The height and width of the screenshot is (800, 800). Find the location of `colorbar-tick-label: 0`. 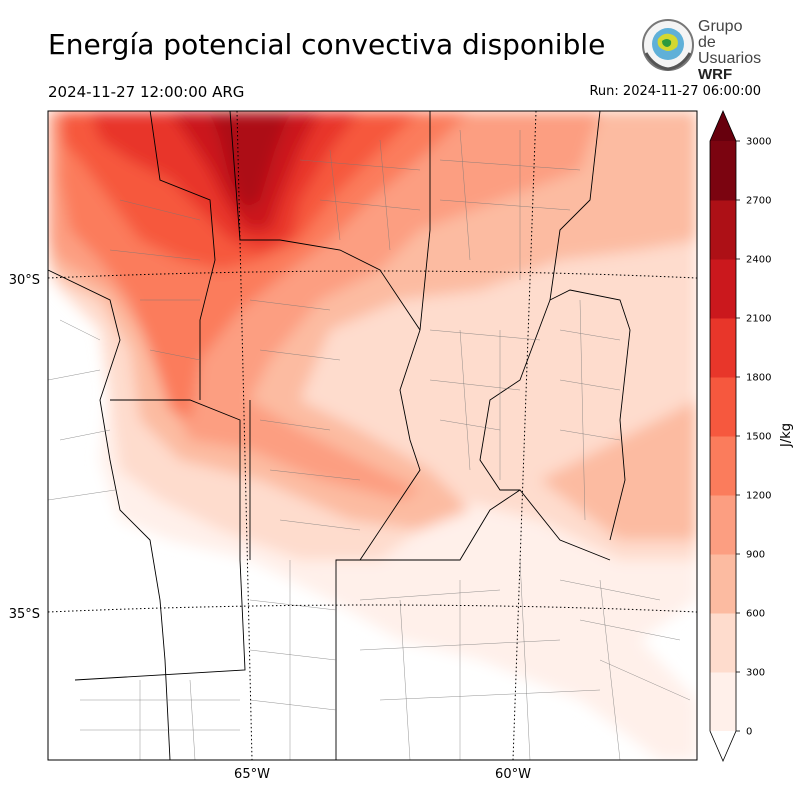

colorbar-tick-label: 0 is located at coordinates (749, 732).